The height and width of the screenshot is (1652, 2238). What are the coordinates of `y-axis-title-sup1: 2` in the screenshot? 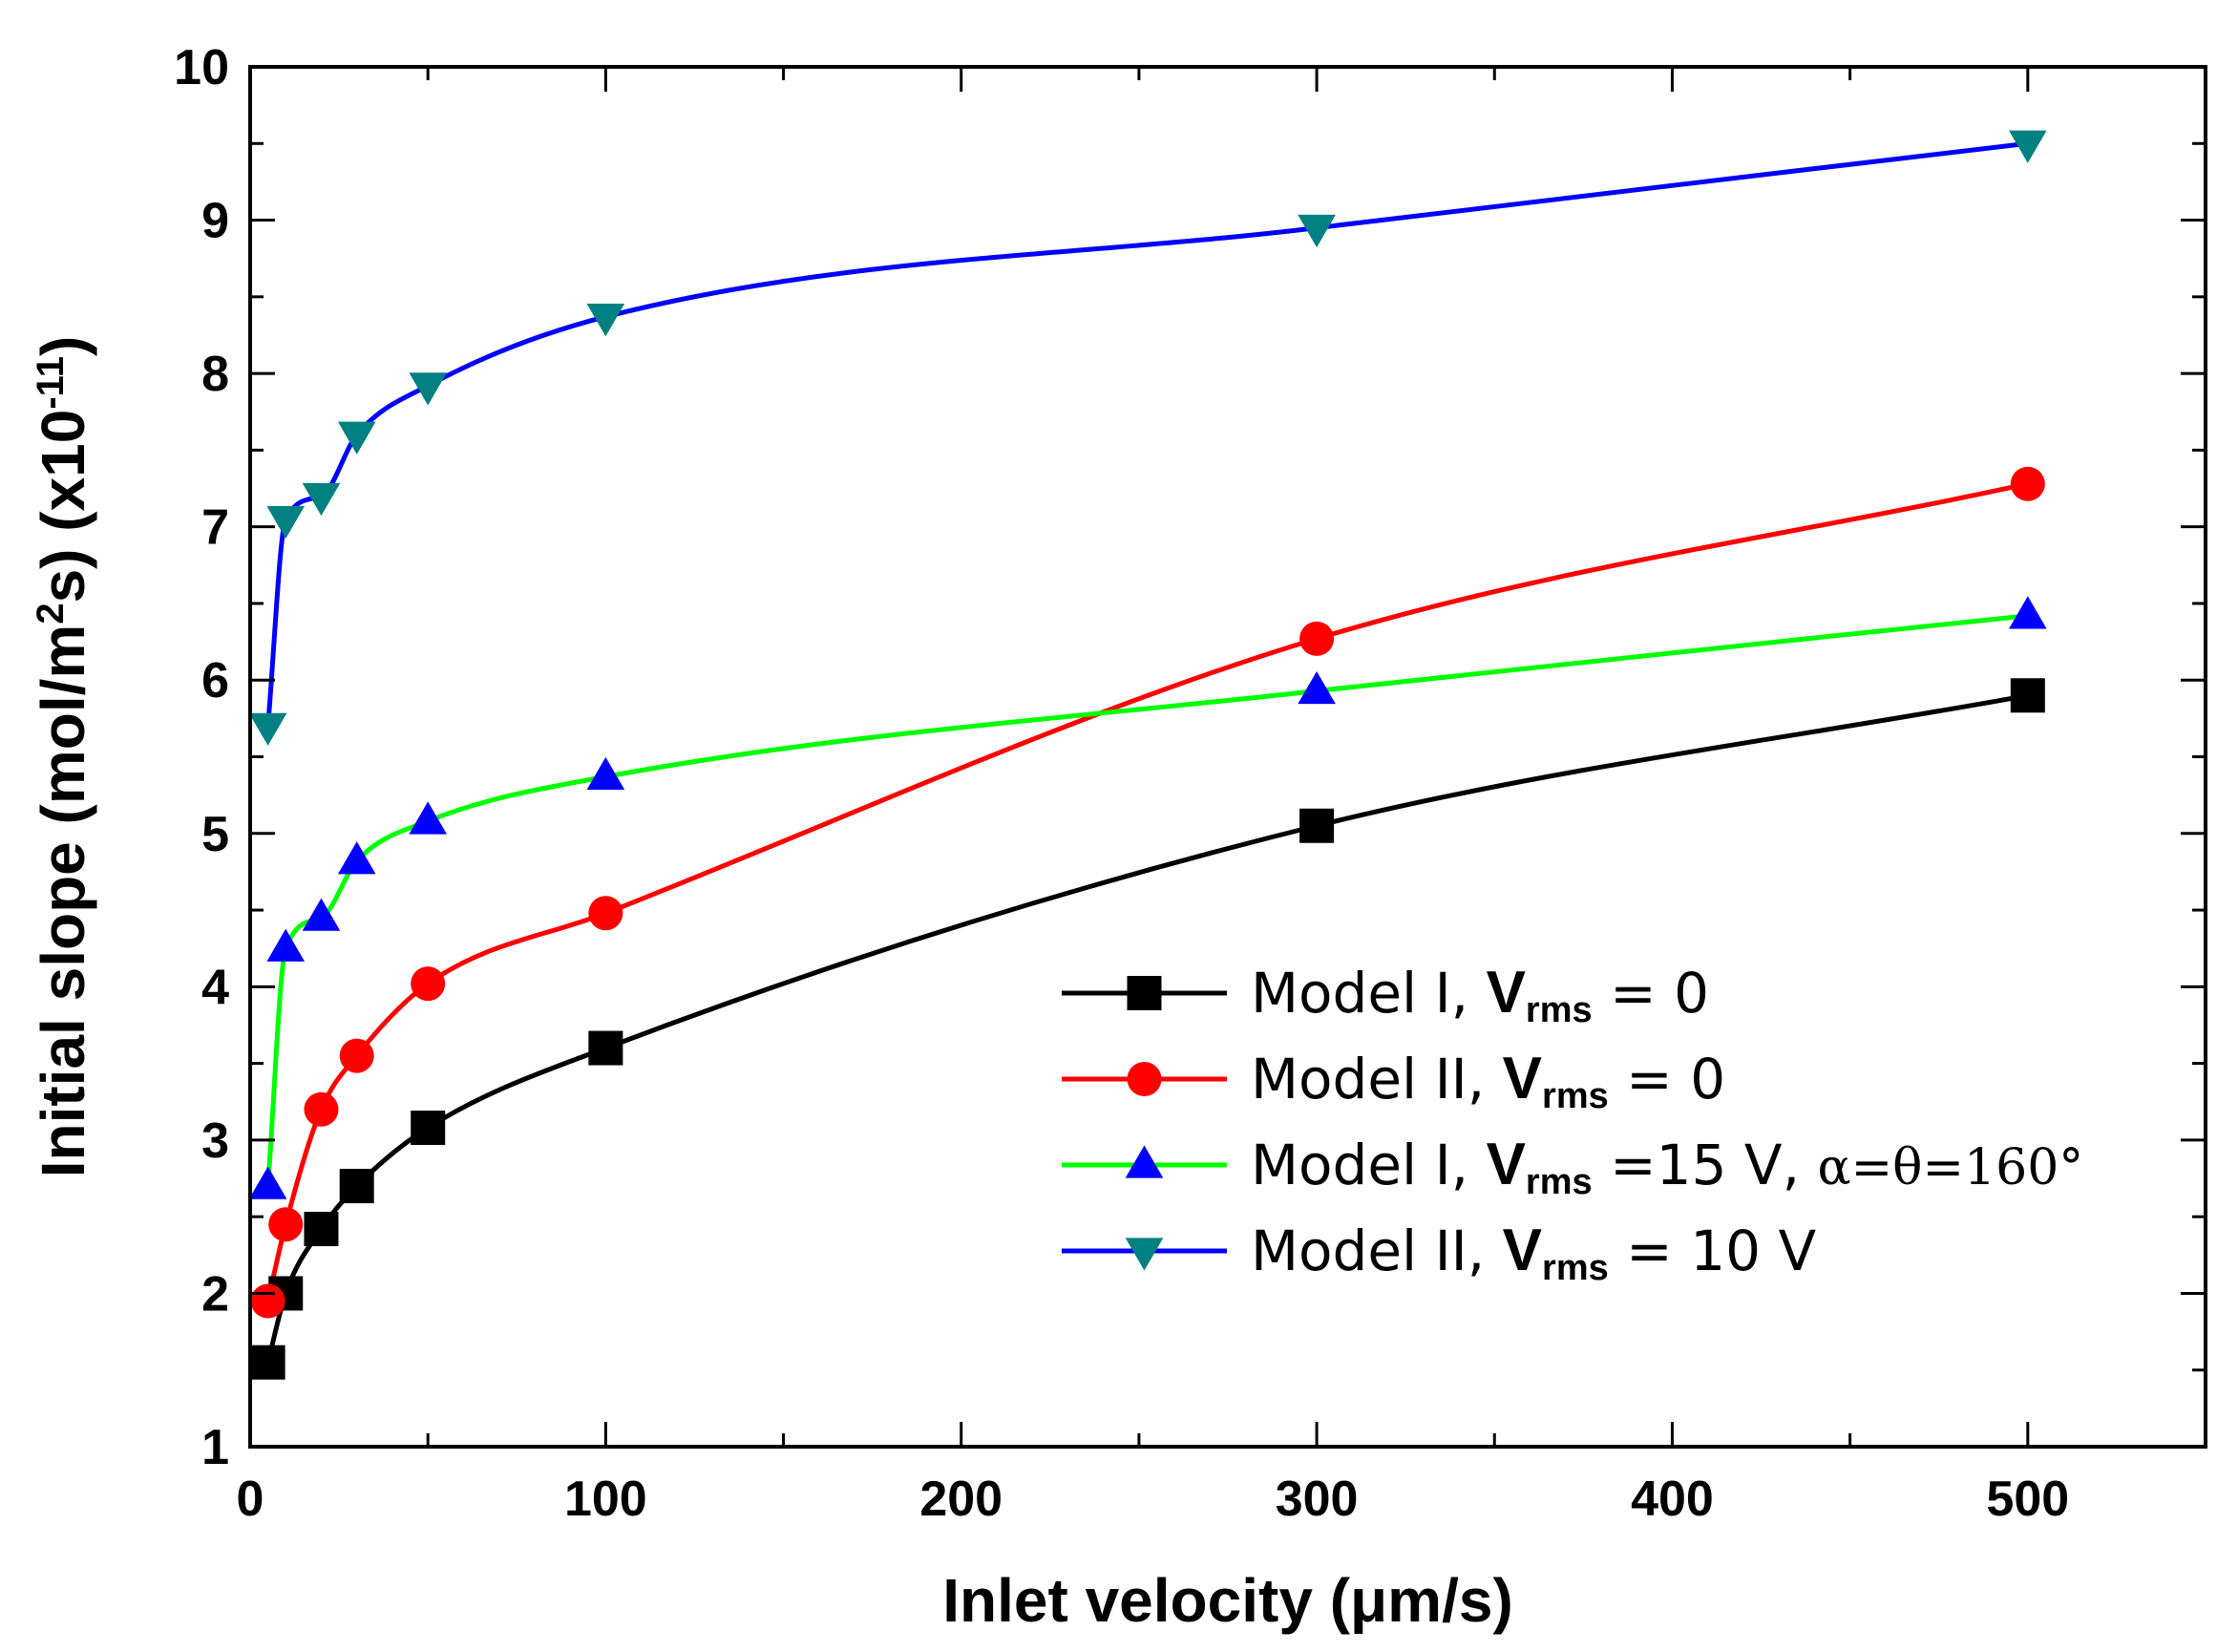 It's located at (51, 613).